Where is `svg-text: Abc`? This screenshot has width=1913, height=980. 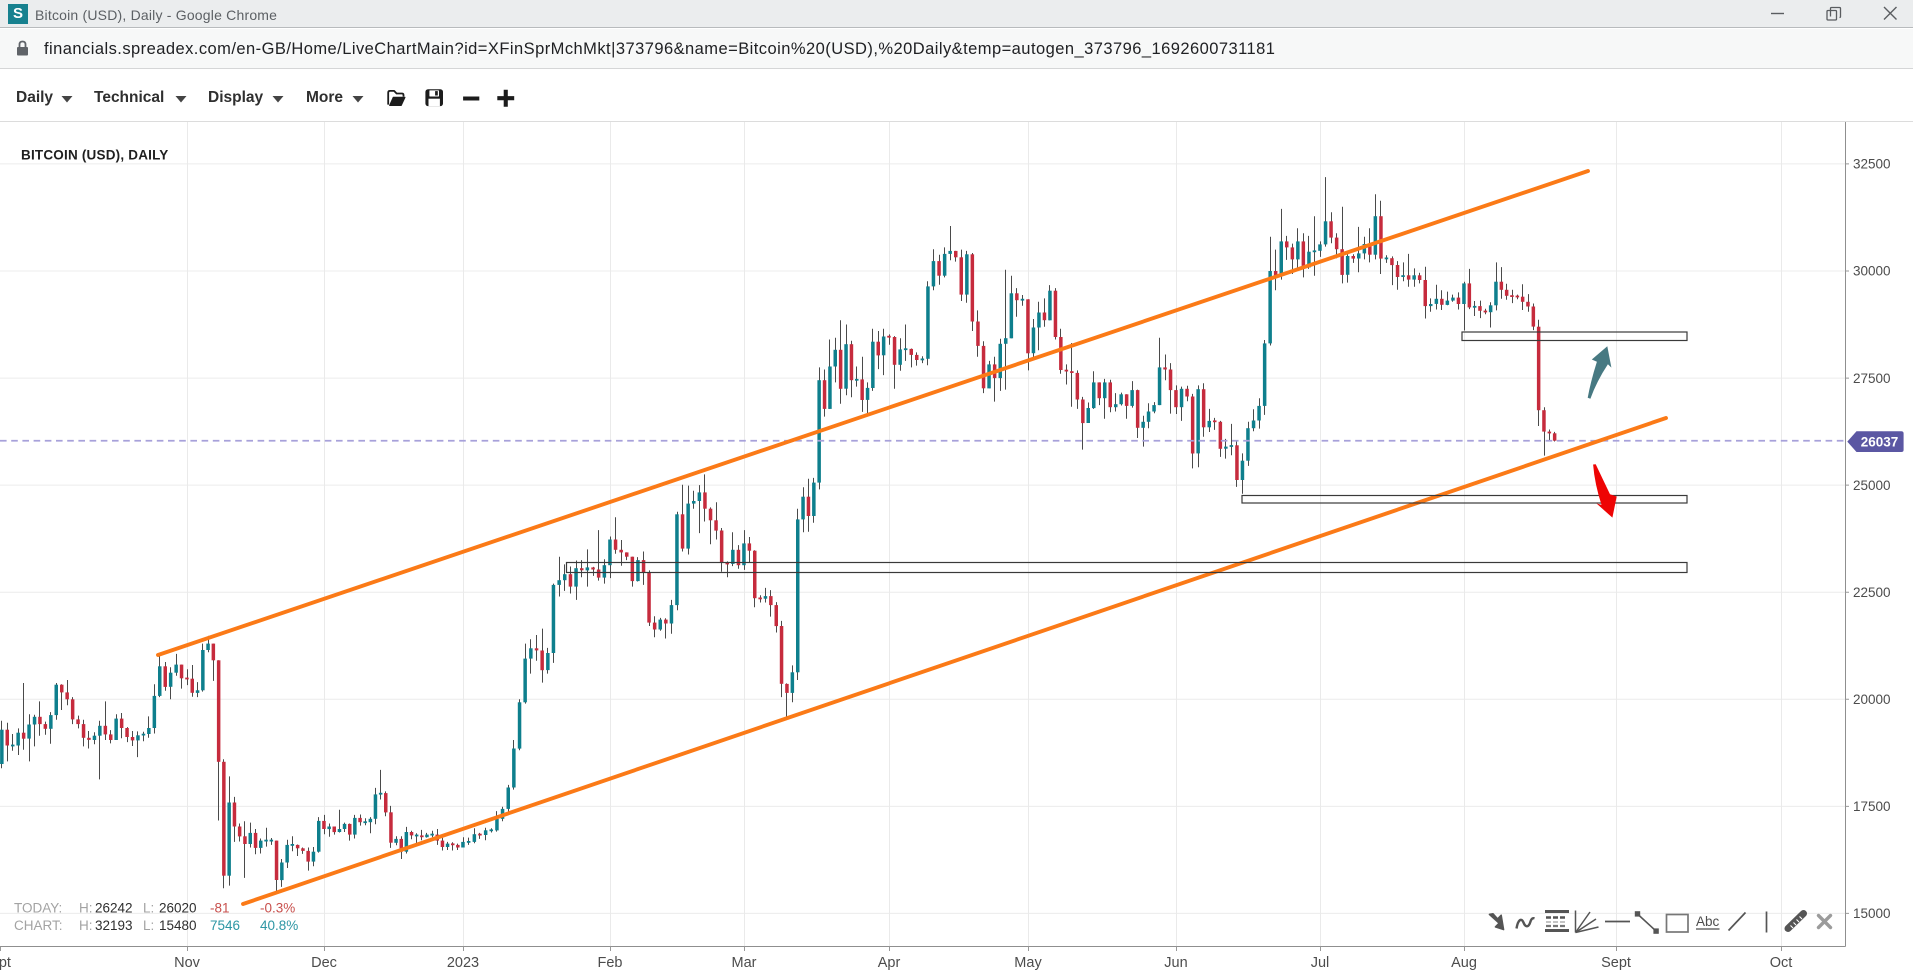
svg-text: Abc is located at coordinates (1708, 921).